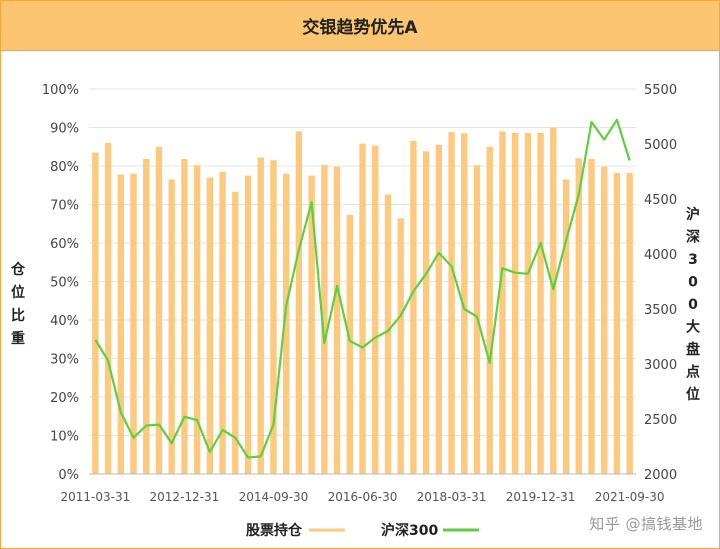 The height and width of the screenshot is (549, 720). What do you see at coordinates (541, 497) in the screenshot?
I see `x-tick-label: 2019-12-31` at bounding box center [541, 497].